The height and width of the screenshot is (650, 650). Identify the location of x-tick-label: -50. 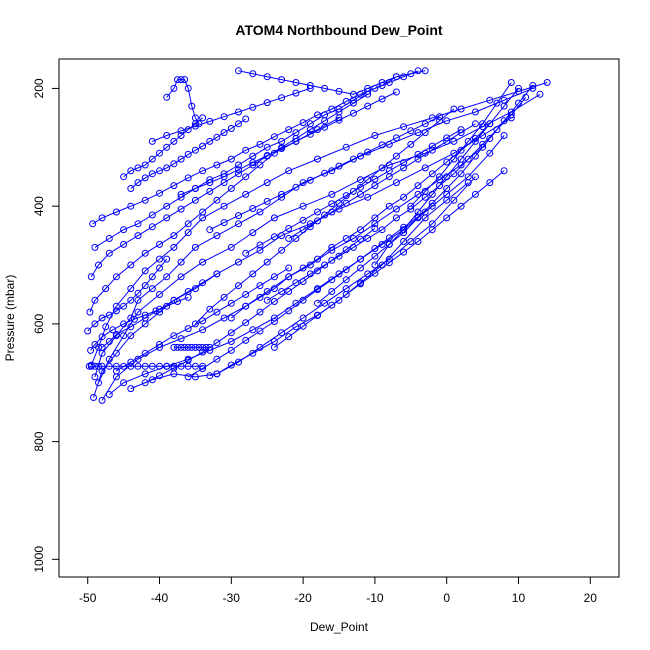
(88, 598).